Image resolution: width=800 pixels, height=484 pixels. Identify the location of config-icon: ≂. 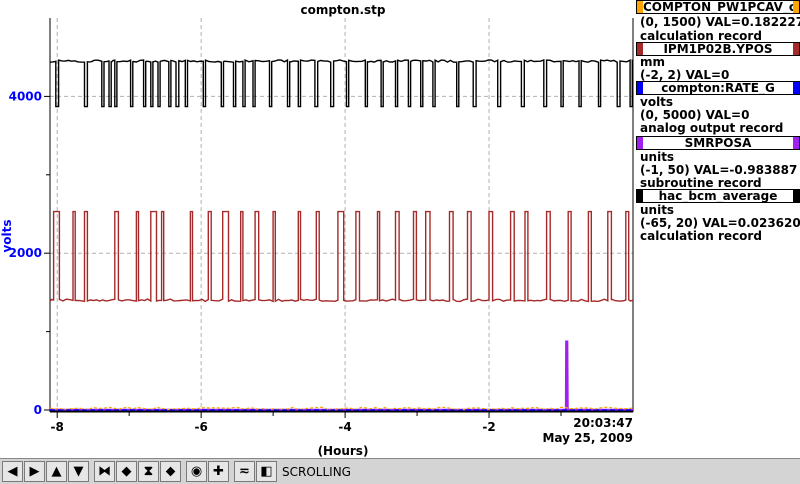
(244, 471).